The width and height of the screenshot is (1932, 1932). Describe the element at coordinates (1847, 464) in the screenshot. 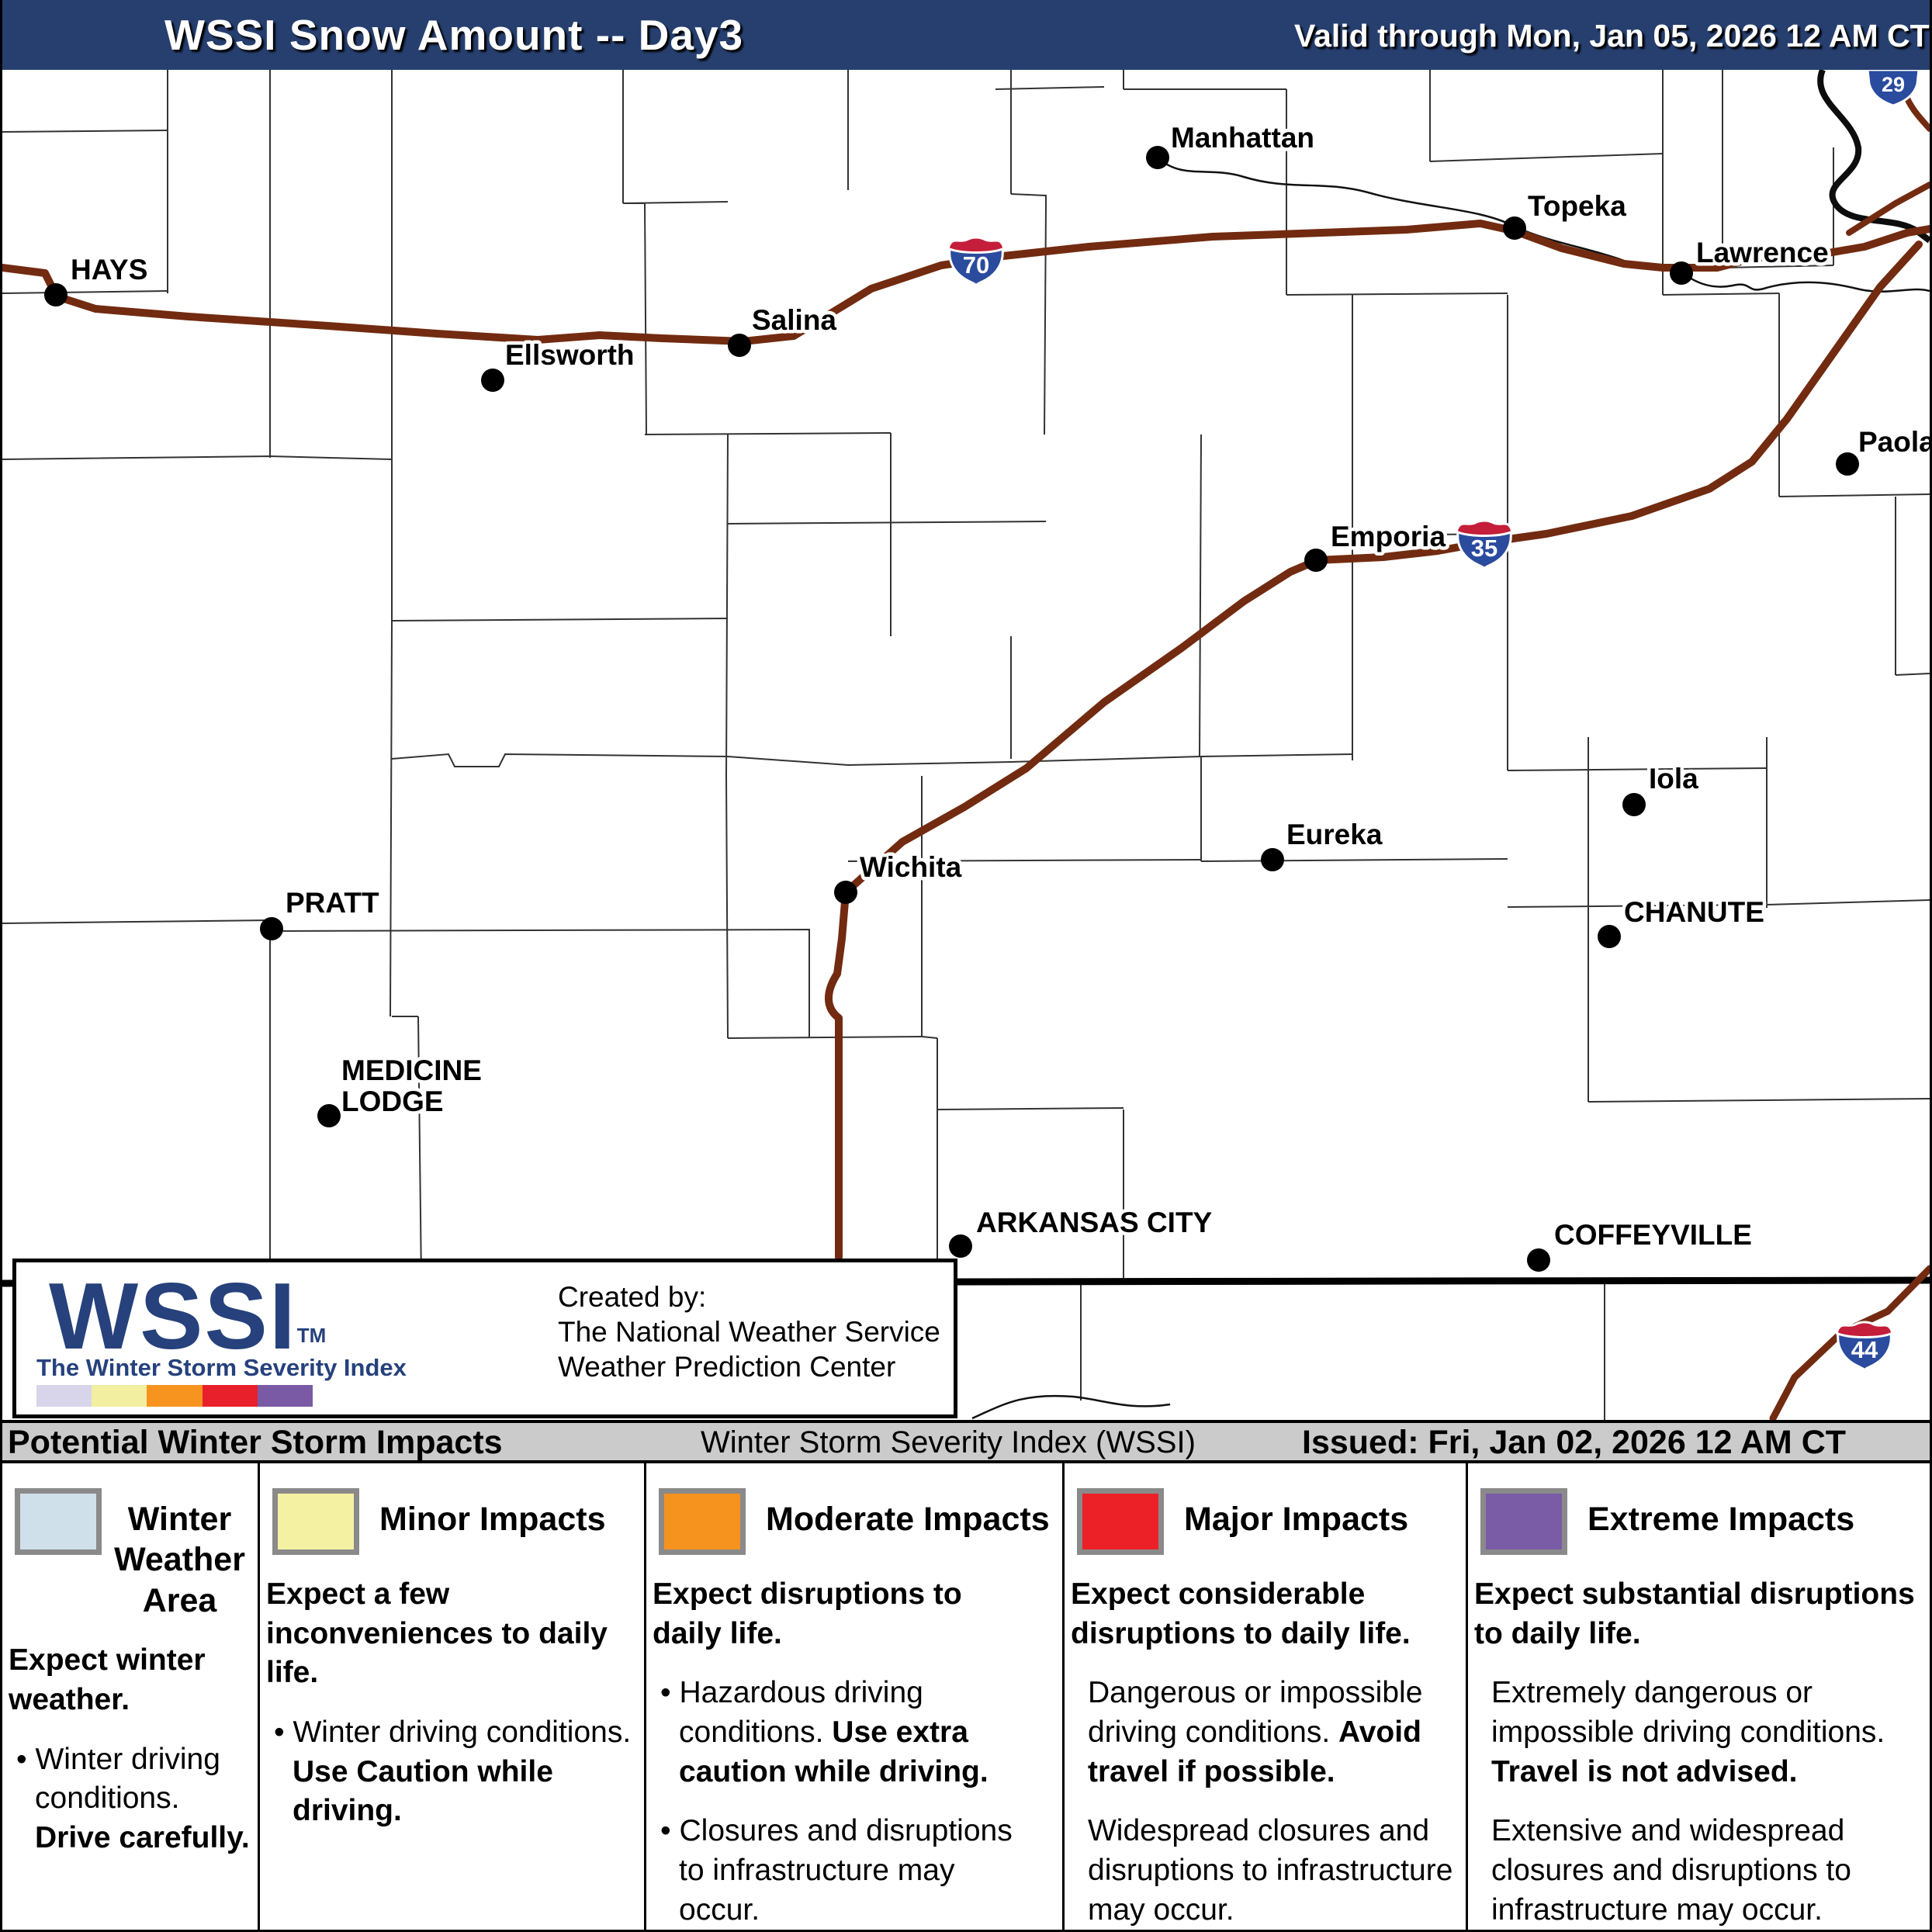

I see `city-dot-paola` at that location.